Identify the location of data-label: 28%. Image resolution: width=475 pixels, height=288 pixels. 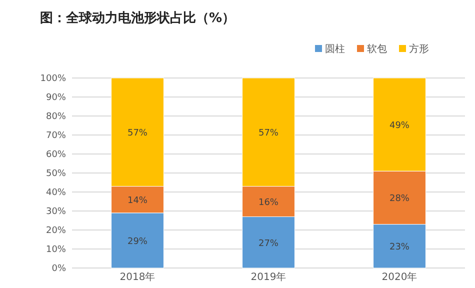
(399, 199).